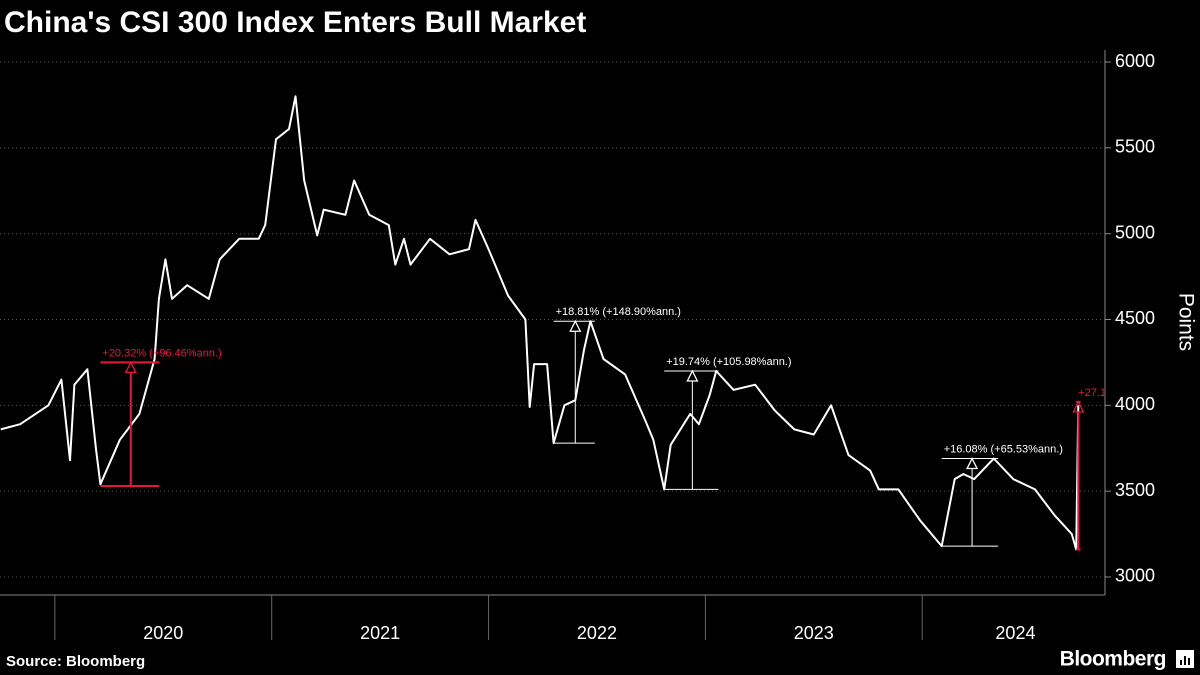 The width and height of the screenshot is (1200, 675). What do you see at coordinates (295, 22) in the screenshot?
I see `chart-title: China's CSI 300 Index Enters Bull Market` at bounding box center [295, 22].